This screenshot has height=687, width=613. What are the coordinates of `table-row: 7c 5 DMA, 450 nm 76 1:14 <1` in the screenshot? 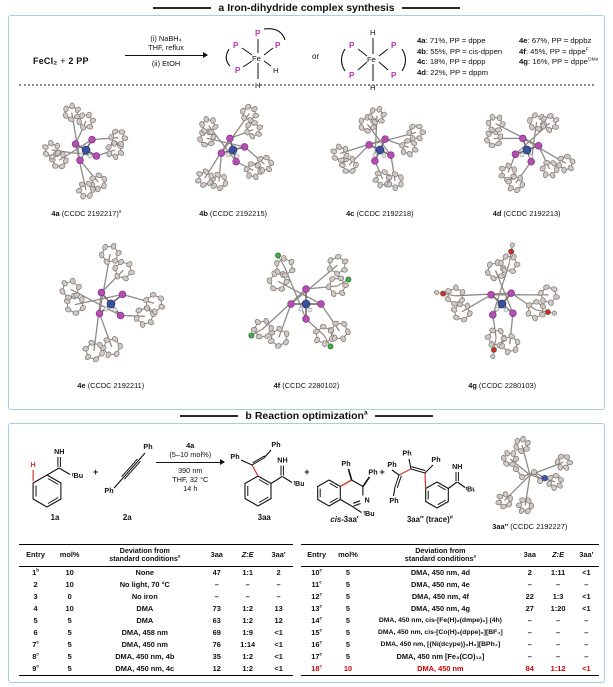 It's located at (156, 645).